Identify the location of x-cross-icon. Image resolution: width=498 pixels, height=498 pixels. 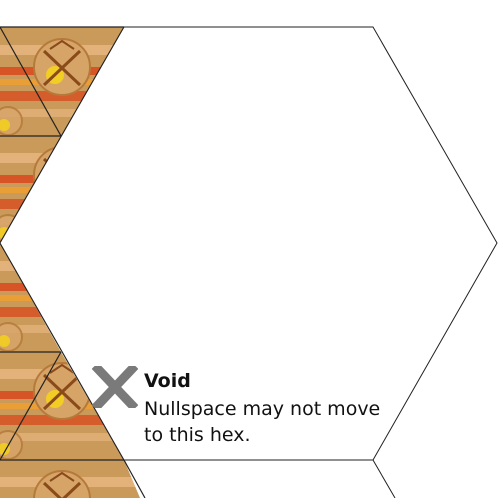
(115, 387).